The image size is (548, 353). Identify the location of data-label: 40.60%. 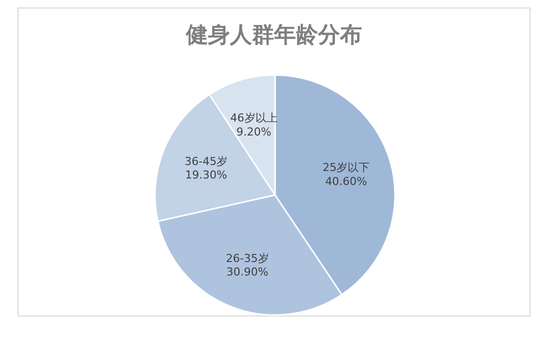
(346, 181).